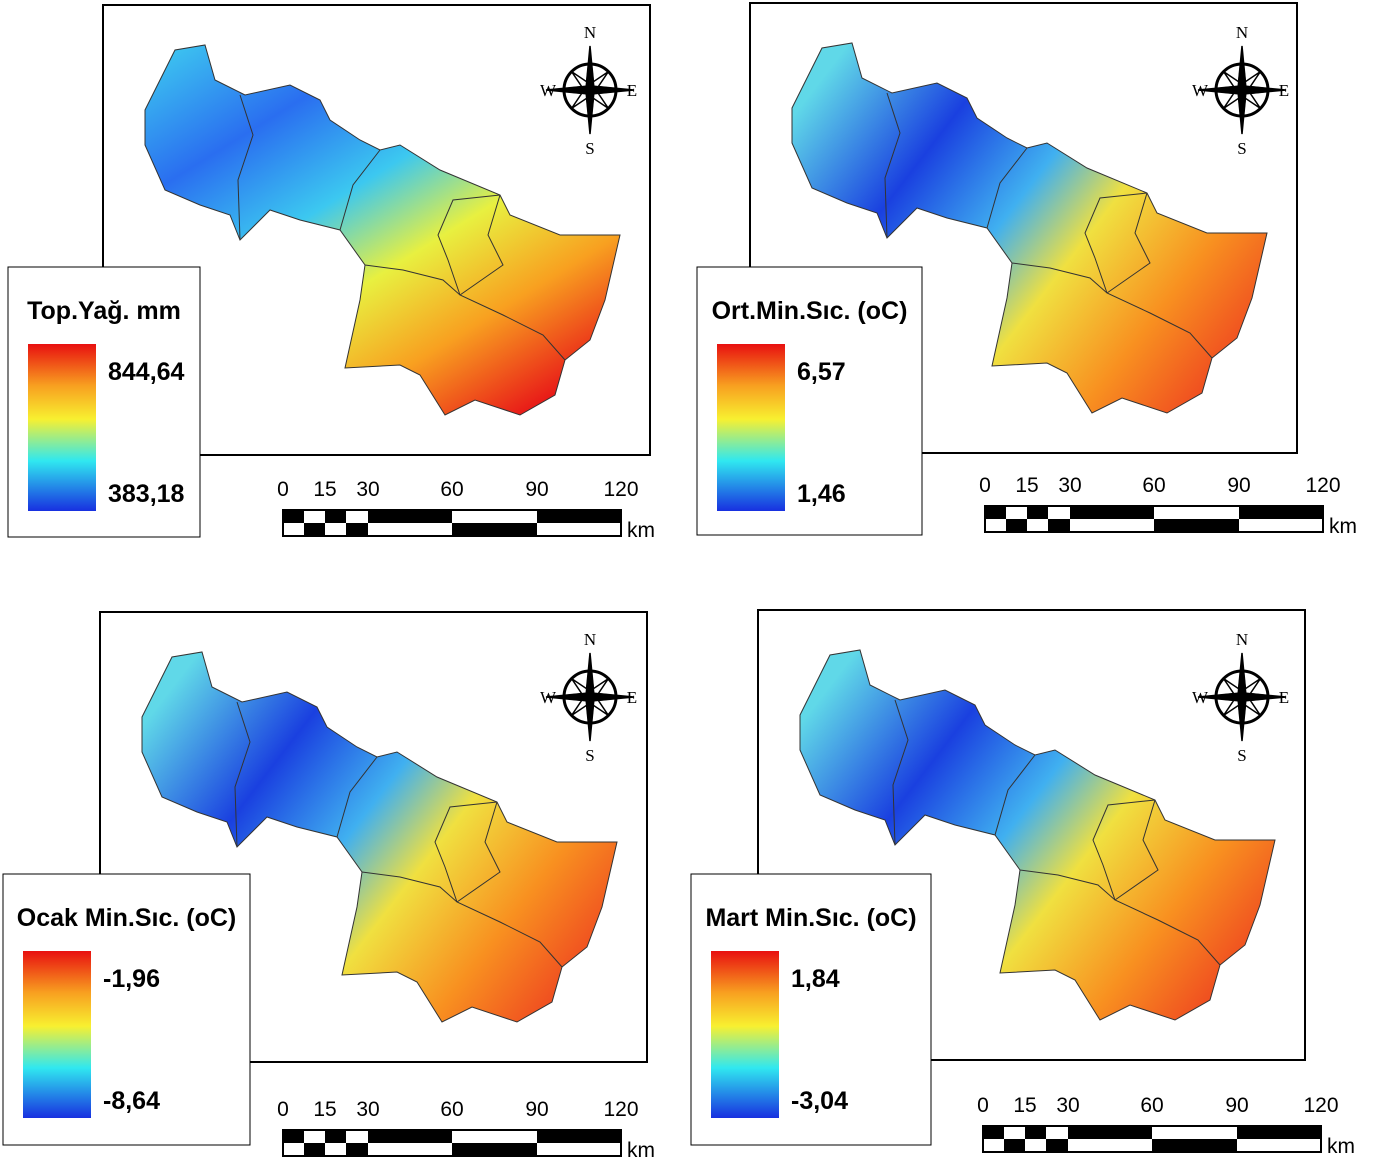 The height and width of the screenshot is (1162, 1376). What do you see at coordinates (146, 372) in the screenshot?
I see `legend-max: 844,64` at bounding box center [146, 372].